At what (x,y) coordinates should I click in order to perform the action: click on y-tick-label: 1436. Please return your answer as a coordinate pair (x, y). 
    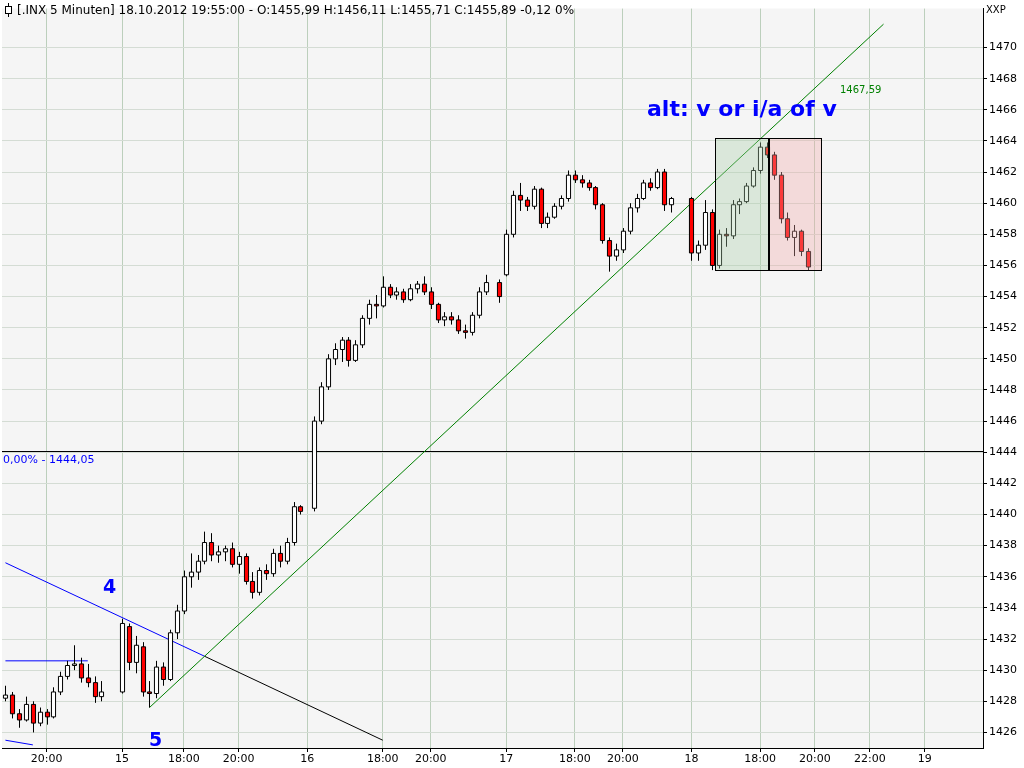
    Looking at the image, I should click on (1003, 576).